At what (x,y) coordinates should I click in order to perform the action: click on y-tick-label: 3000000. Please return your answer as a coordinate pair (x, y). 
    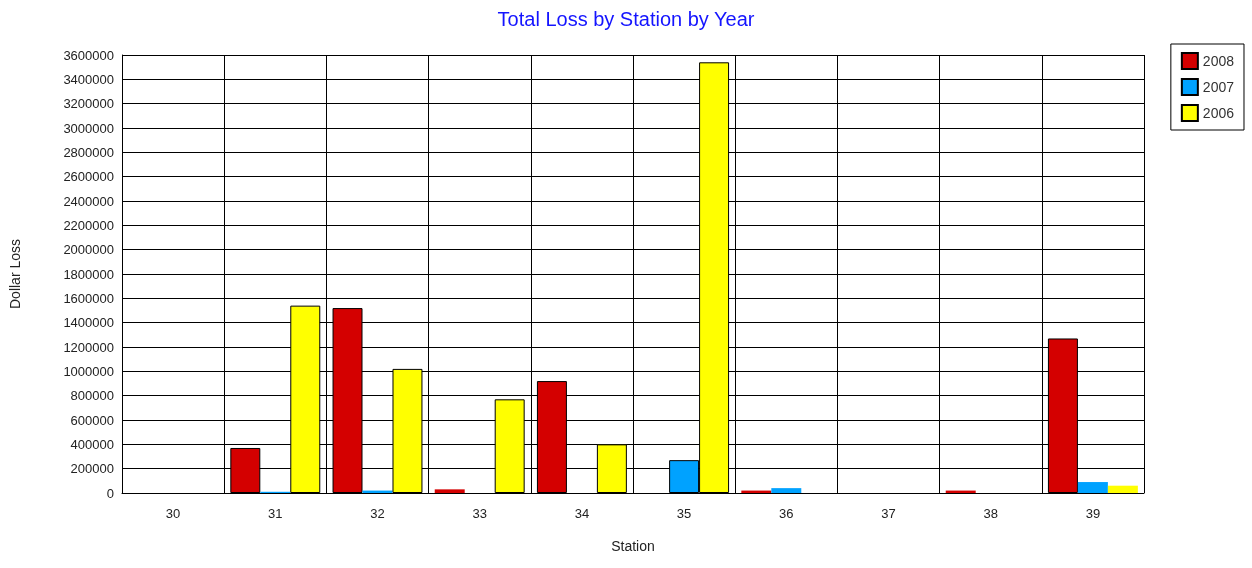
    Looking at the image, I should click on (88, 128).